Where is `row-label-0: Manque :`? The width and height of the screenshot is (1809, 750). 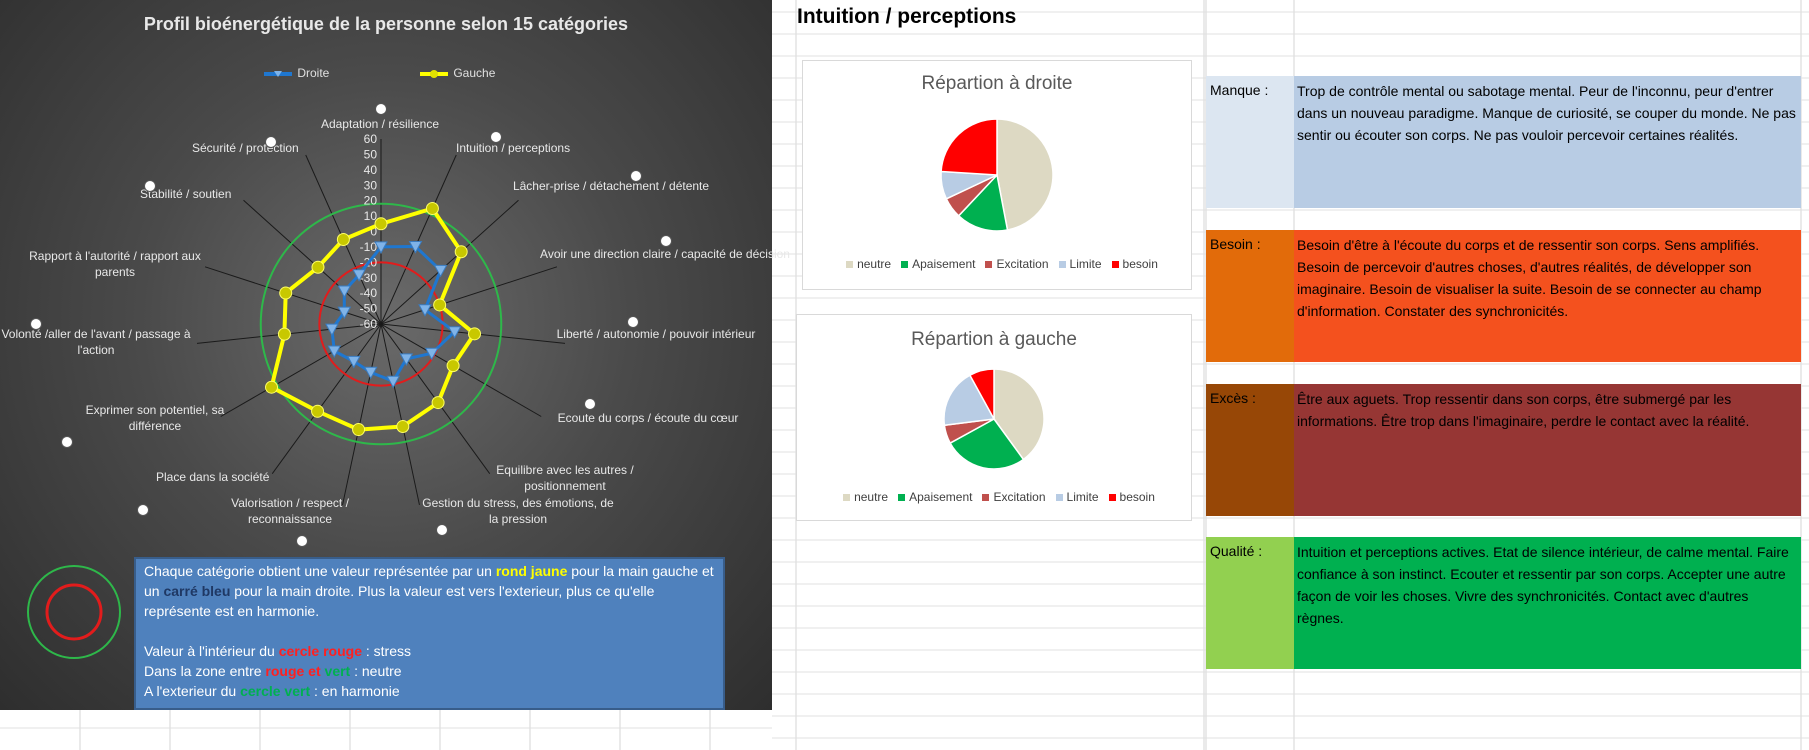
row-label-0: Manque : is located at coordinates (1250, 142).